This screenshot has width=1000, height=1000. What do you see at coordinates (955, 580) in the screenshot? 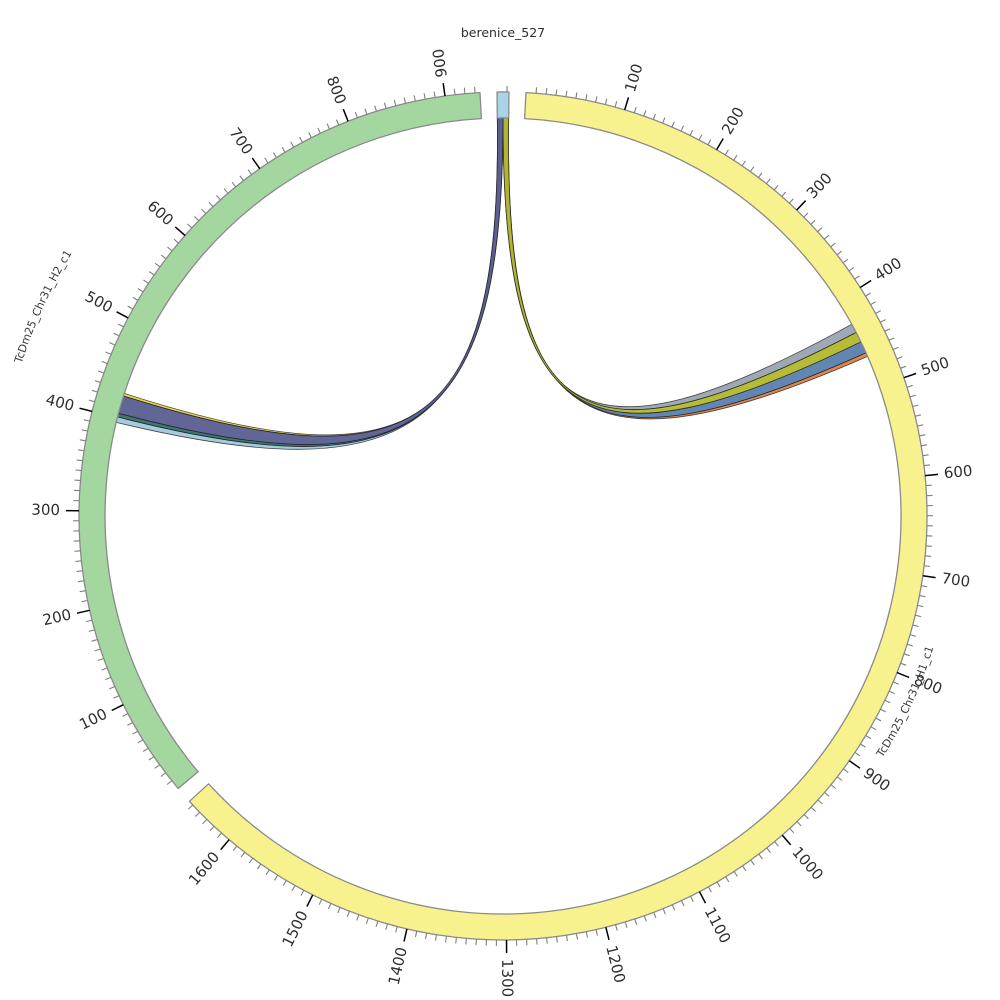
I see `tick-label-TcDm25_Chr31_H1_c1-700: 700` at bounding box center [955, 580].